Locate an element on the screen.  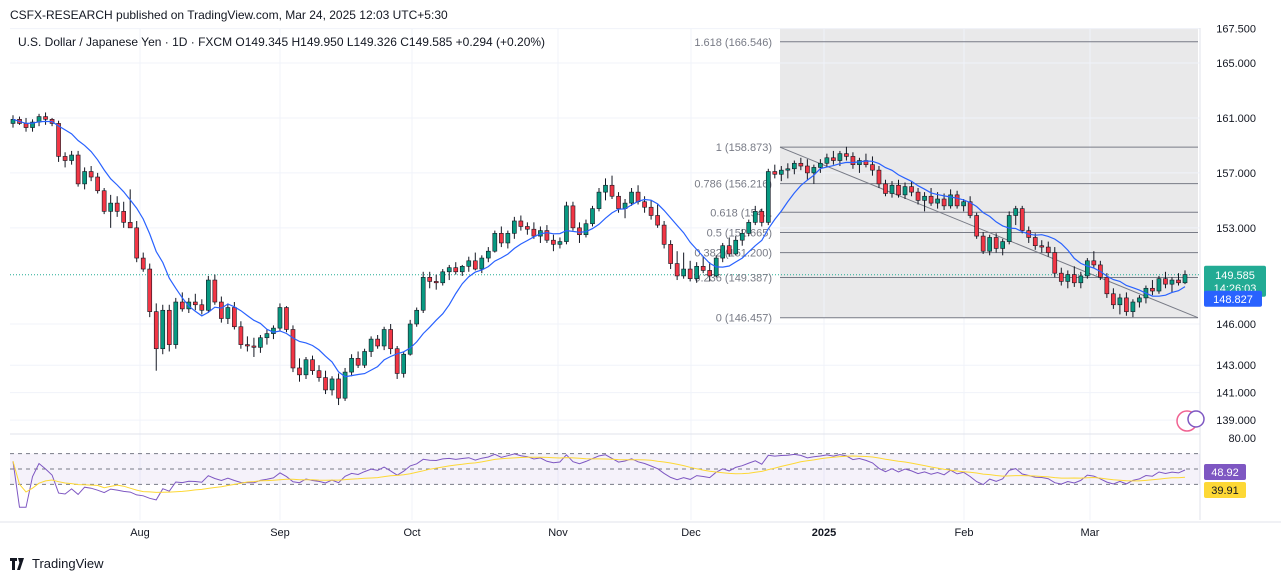
fib-trend-line is located at coordinates (989, 232).